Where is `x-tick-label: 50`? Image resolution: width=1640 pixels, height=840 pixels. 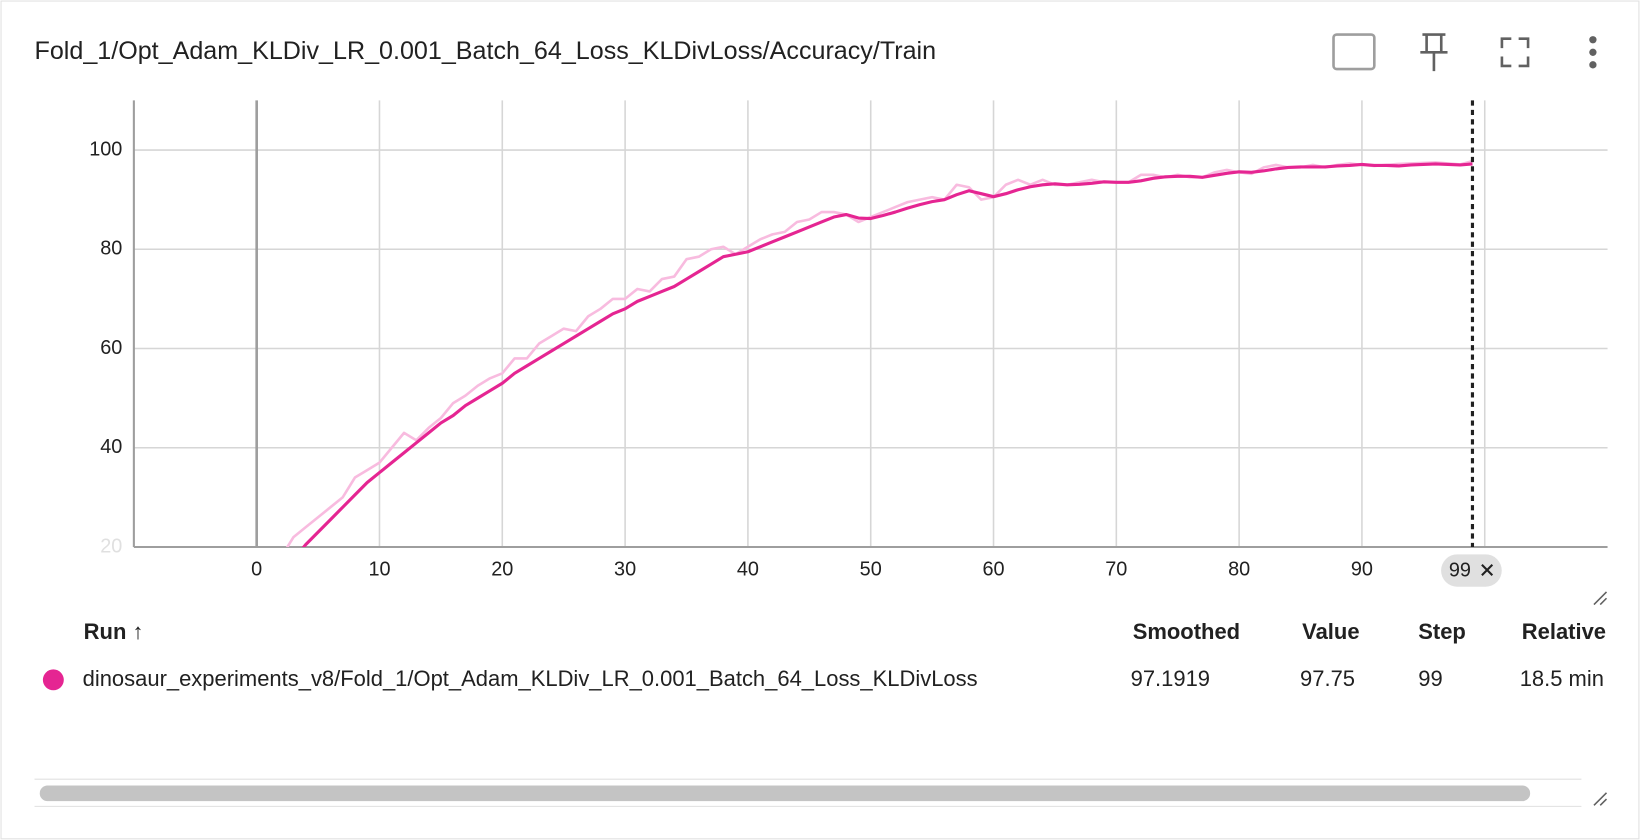 x-tick-label: 50 is located at coordinates (871, 569).